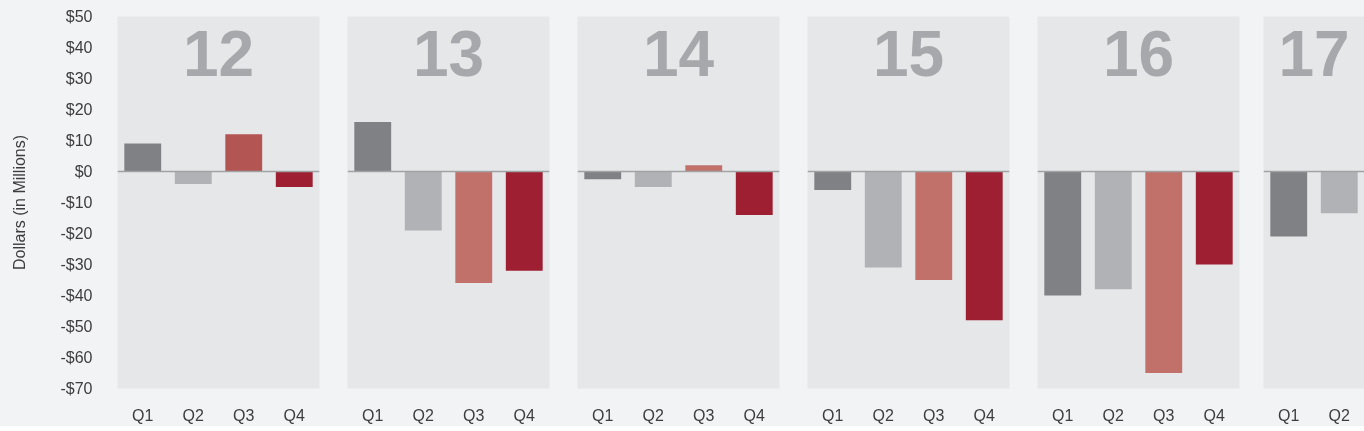 This screenshot has height=431, width=1364. I want to click on y-tick-label: $30, so click(79, 78).